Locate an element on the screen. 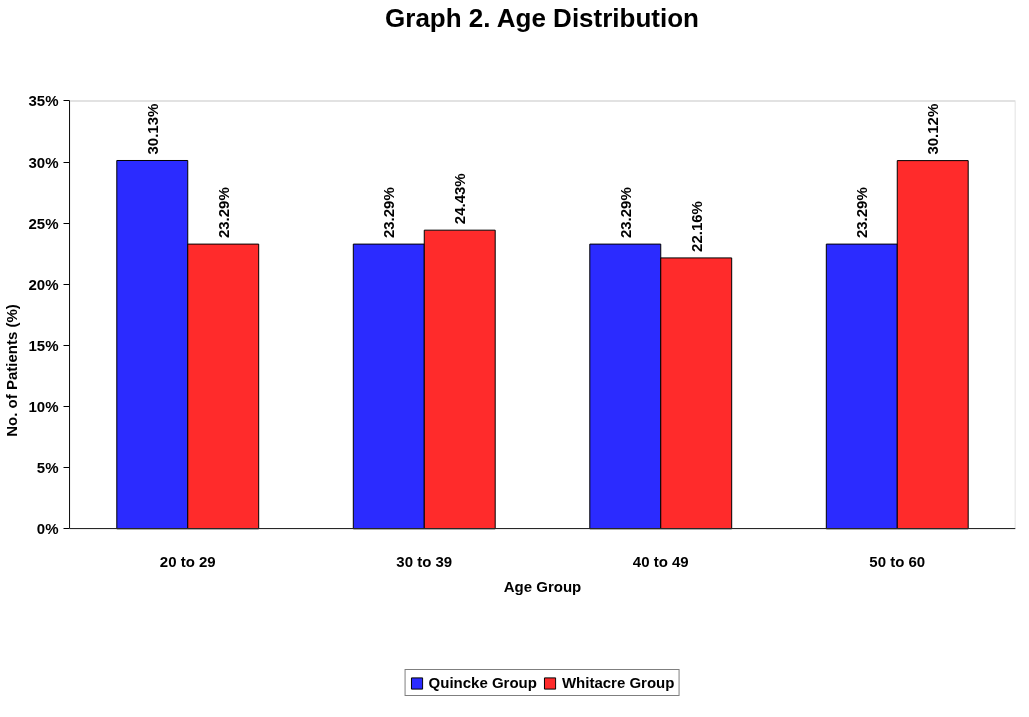  data-label: 24.43% is located at coordinates (460, 199).